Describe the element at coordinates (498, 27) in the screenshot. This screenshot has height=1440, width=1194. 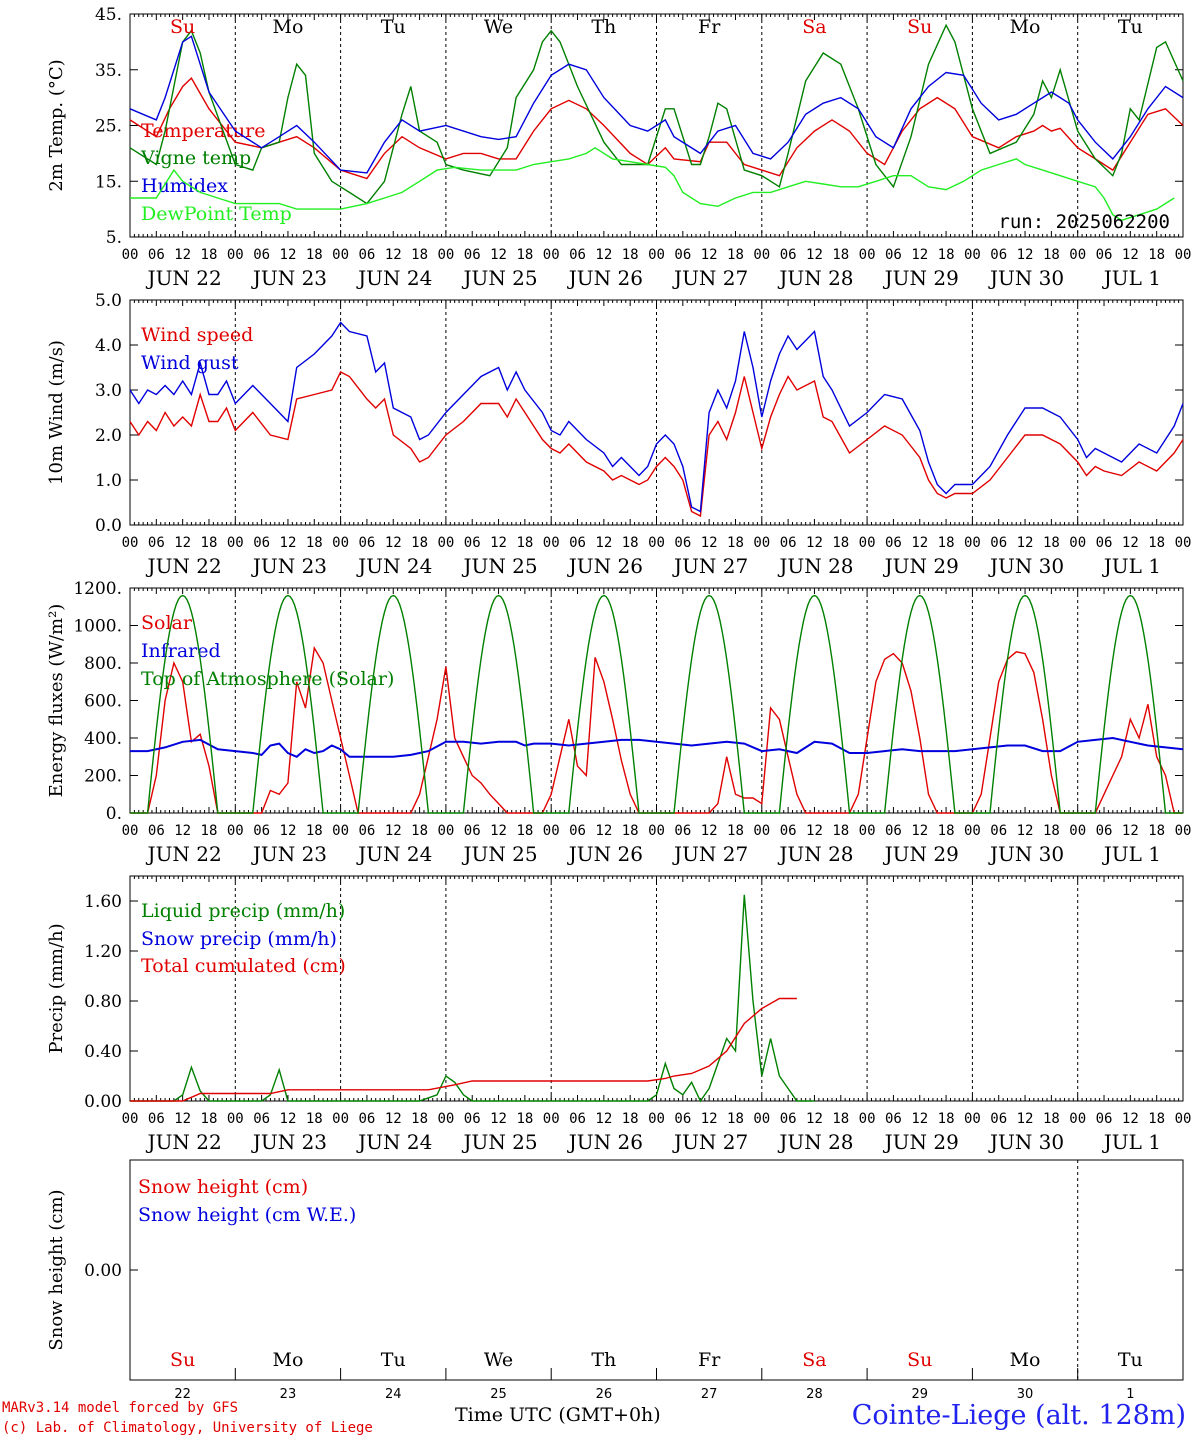
I see `weekday-label: We` at that location.